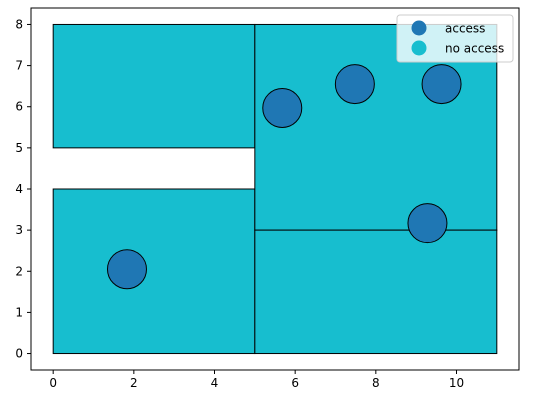  Describe the element at coordinates (19, 312) in the screenshot. I see `y-tick-label: 1` at that location.